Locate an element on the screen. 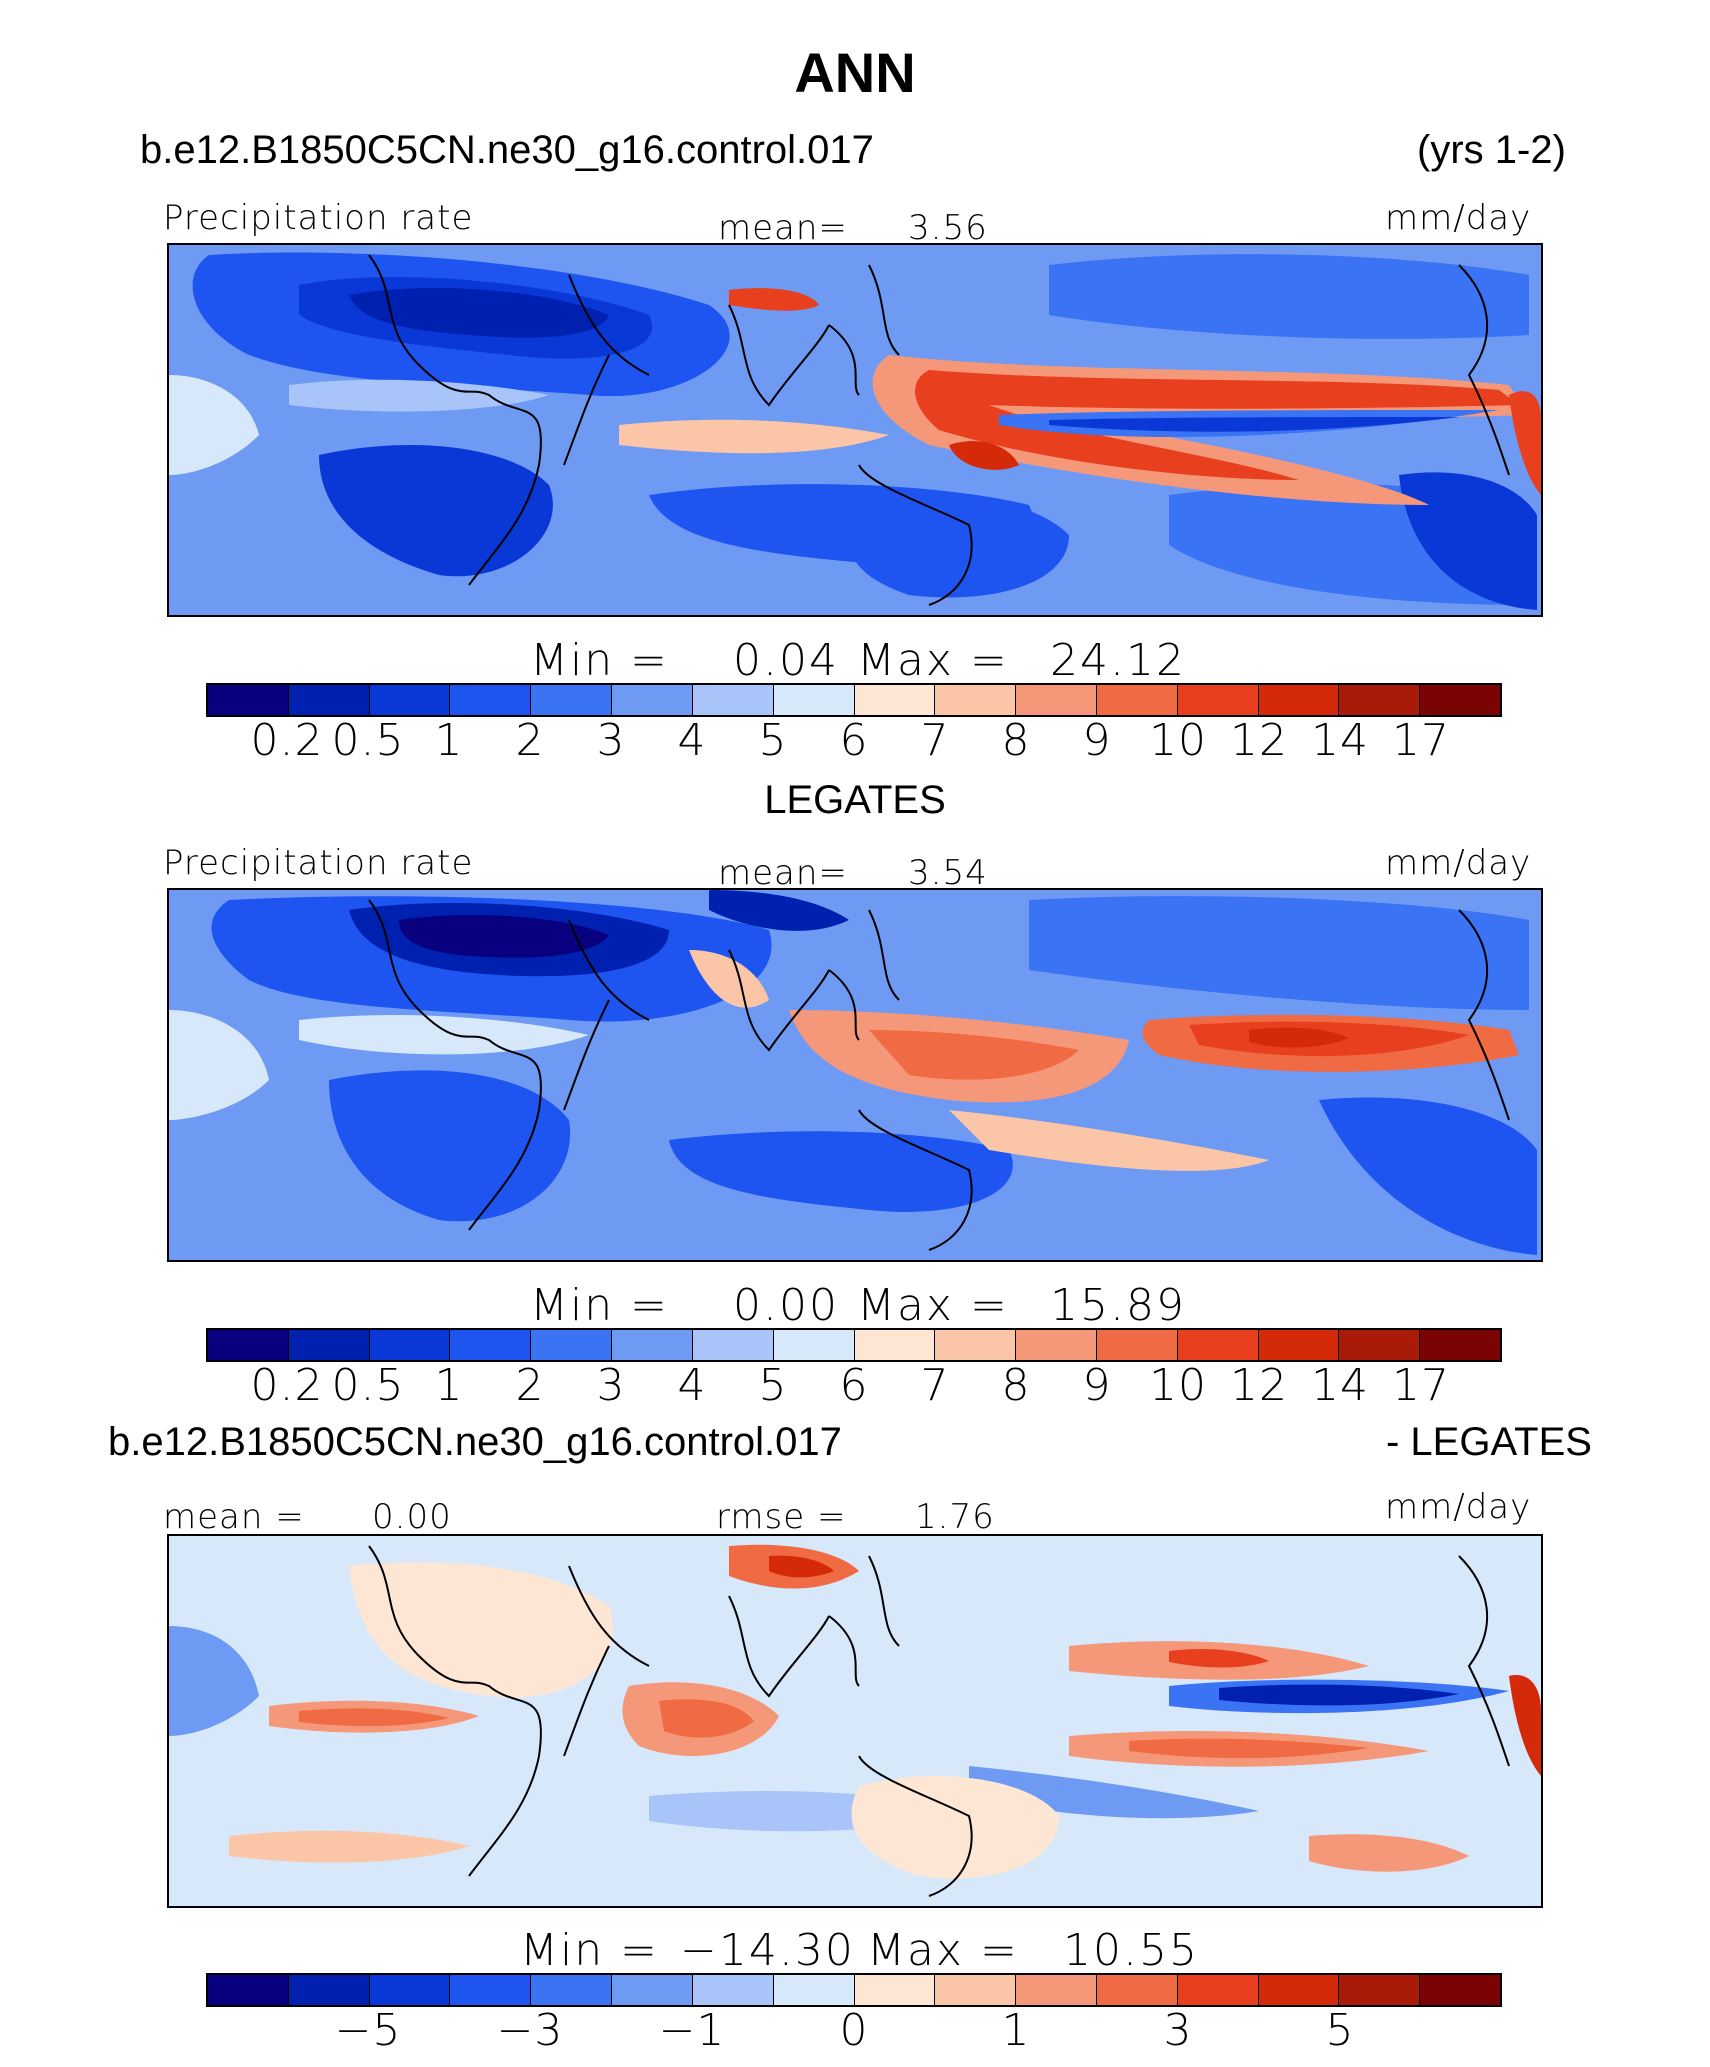 The image size is (1710, 2067). panel2-max-label: Max = is located at coordinates (933, 1305).